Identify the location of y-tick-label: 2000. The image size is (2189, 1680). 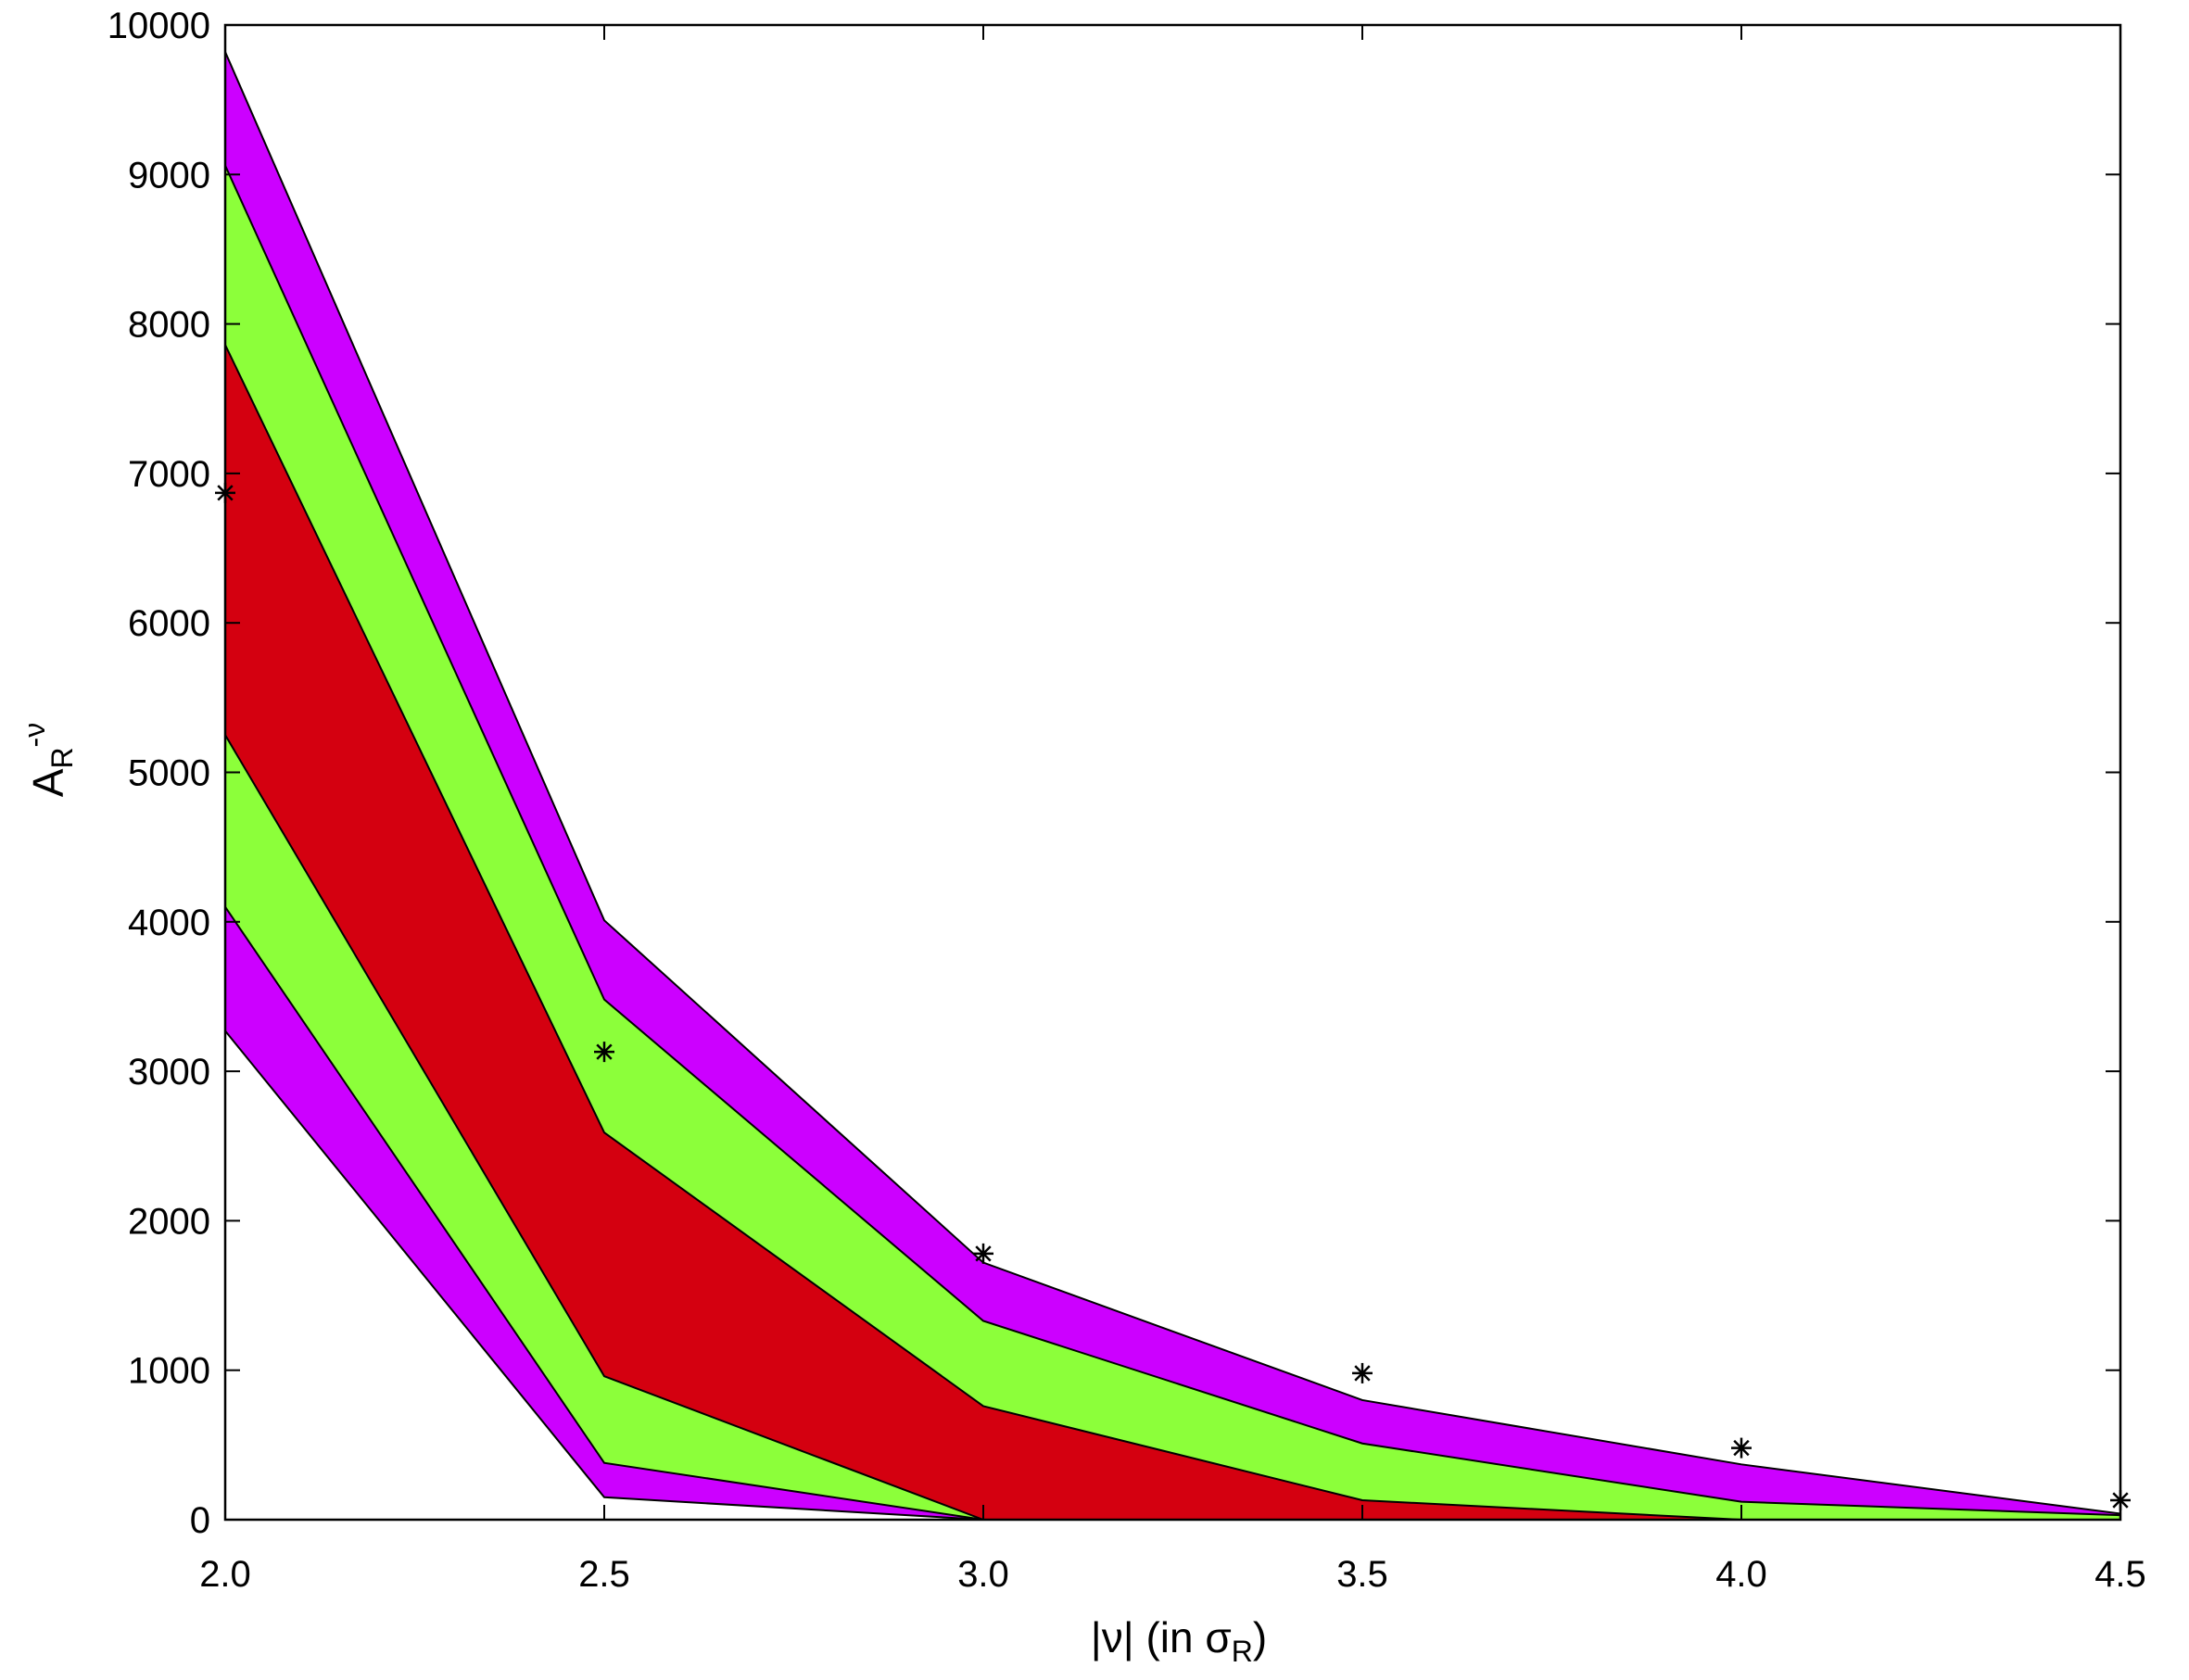
(169, 1221).